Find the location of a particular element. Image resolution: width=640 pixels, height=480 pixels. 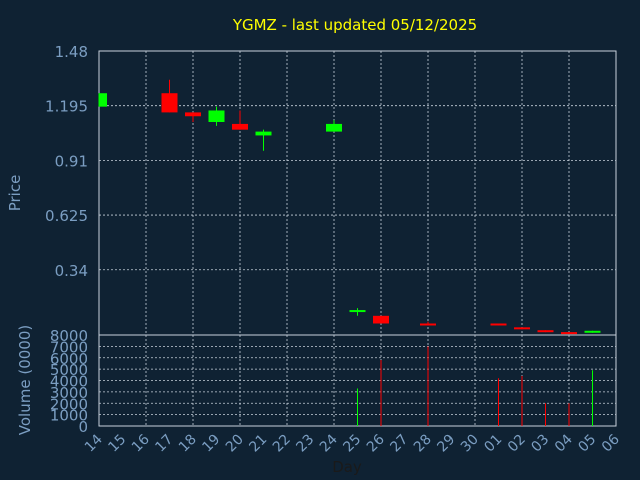

chart-title: YGMZ - last updated 05/12/2025 is located at coordinates (354, 25).